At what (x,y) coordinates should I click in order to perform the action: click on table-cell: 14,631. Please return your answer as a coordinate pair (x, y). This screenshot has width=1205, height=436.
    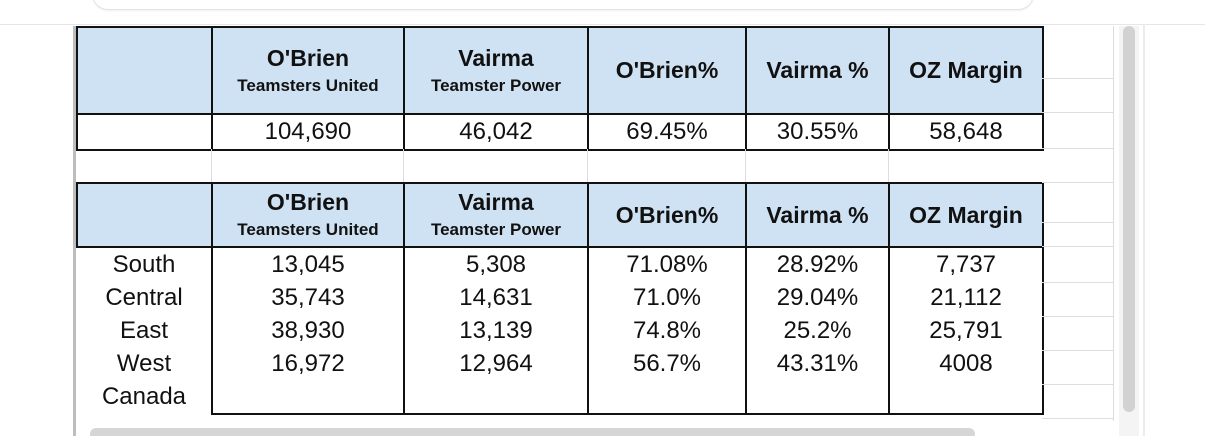
    Looking at the image, I should click on (496, 297).